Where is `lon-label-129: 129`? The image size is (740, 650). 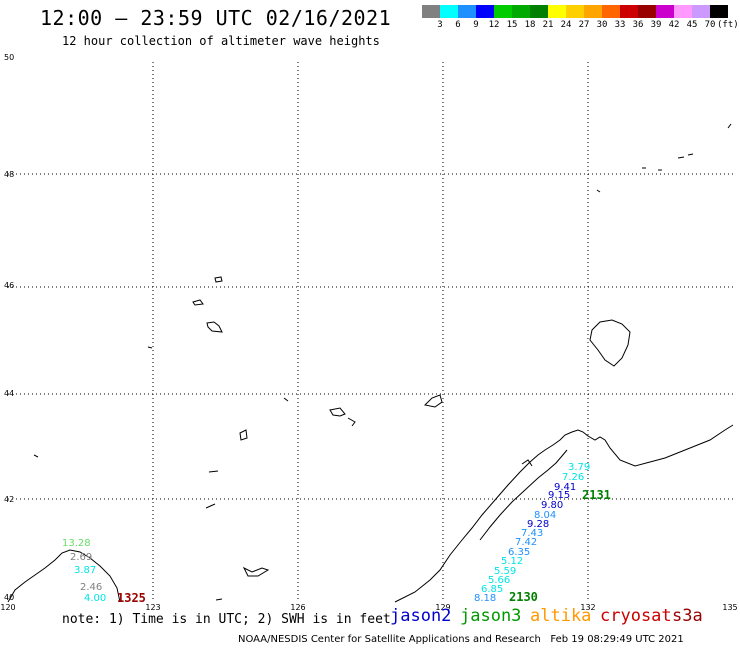
lon-label-129: 129 is located at coordinates (442, 607).